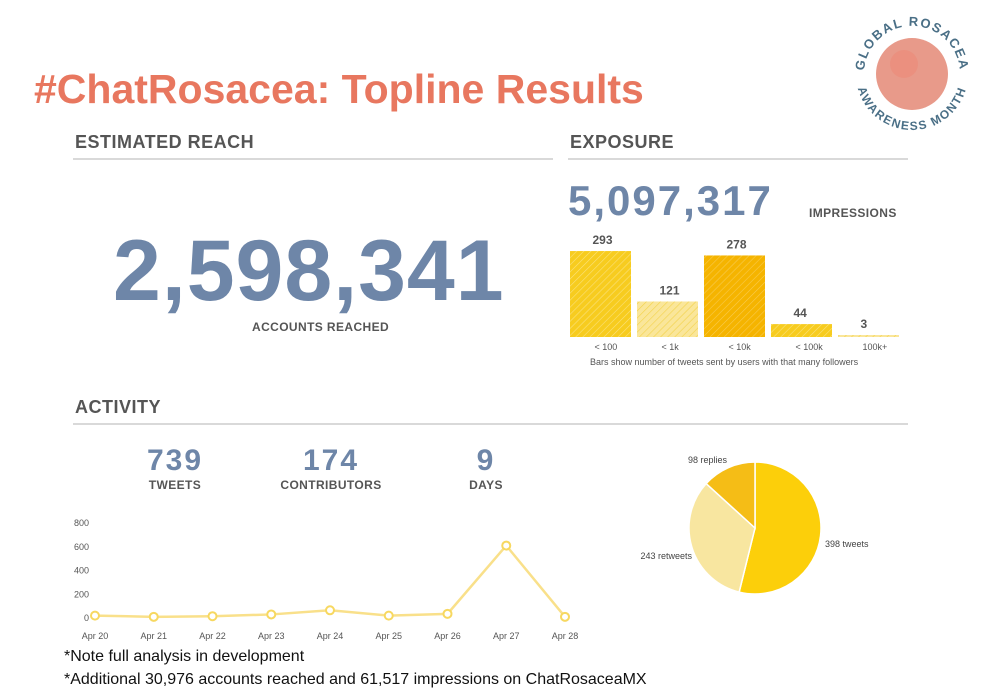 This screenshot has width=995, height=693. Describe the element at coordinates (486, 485) in the screenshot. I see `stat-days-label: DAYS` at that location.